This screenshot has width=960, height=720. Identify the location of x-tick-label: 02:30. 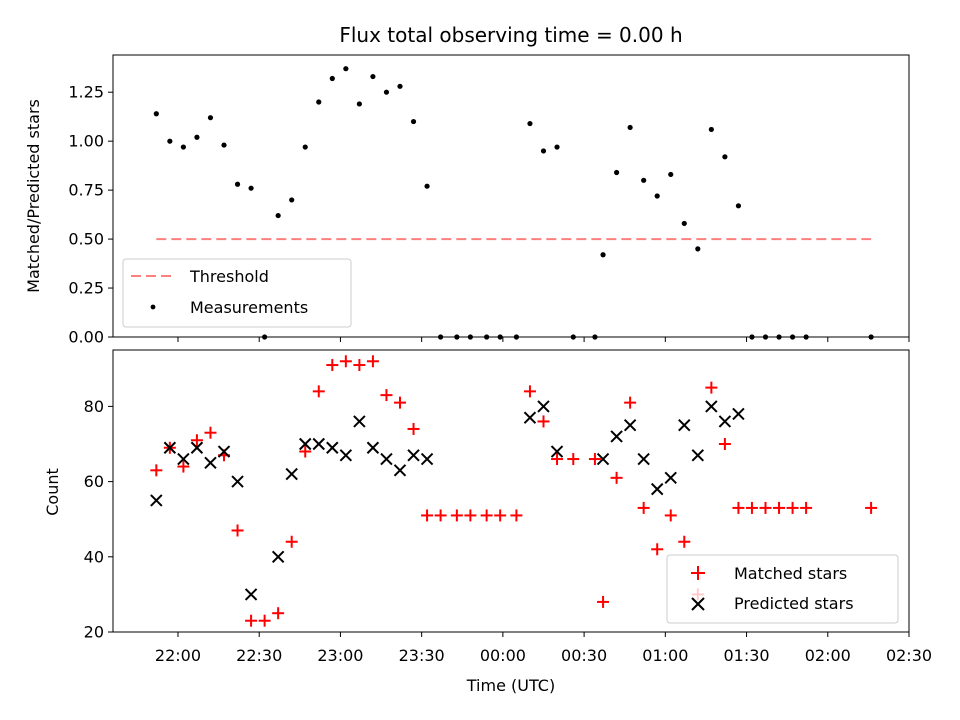
(909, 655).